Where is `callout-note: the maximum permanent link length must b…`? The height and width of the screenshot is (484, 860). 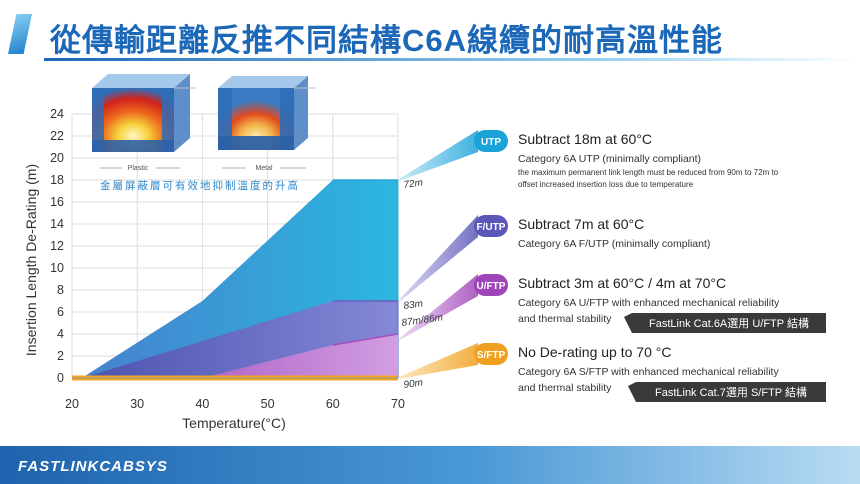
callout-note: the maximum permanent link length must b… is located at coordinates (648, 172).